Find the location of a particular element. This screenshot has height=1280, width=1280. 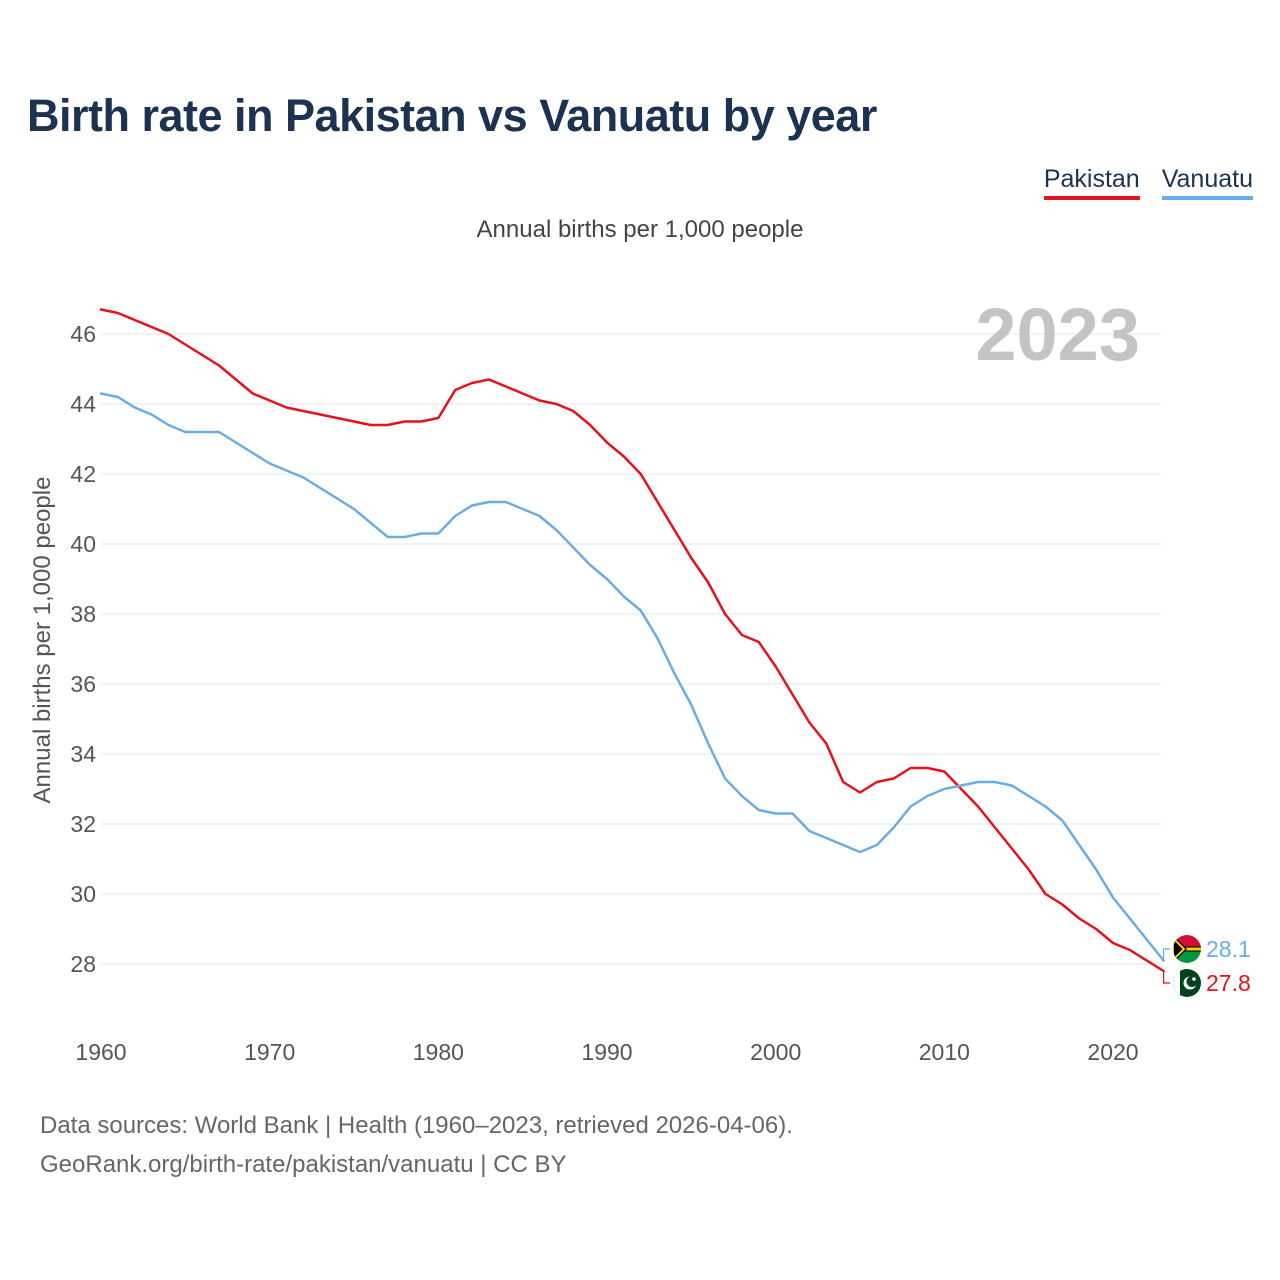

x-tick-label-2020: 2020 is located at coordinates (1112, 1052).